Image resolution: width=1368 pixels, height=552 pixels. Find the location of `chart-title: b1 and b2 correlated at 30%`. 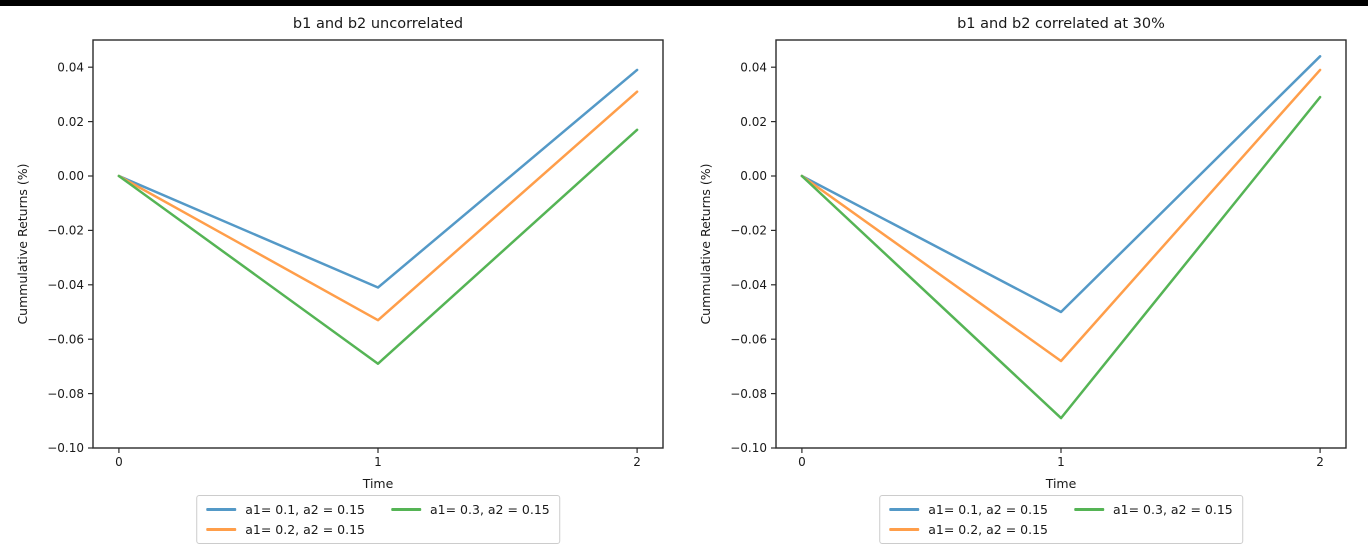

chart-title: b1 and b2 correlated at 30% is located at coordinates (1061, 24).